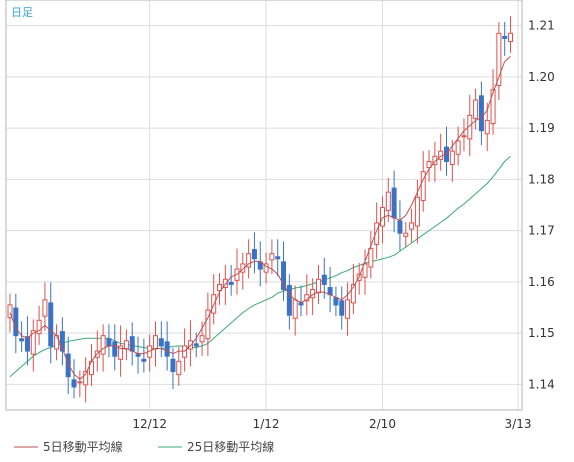  Describe the element at coordinates (541, 231) in the screenshot. I see `y-tick-label: 1.17` at that location.